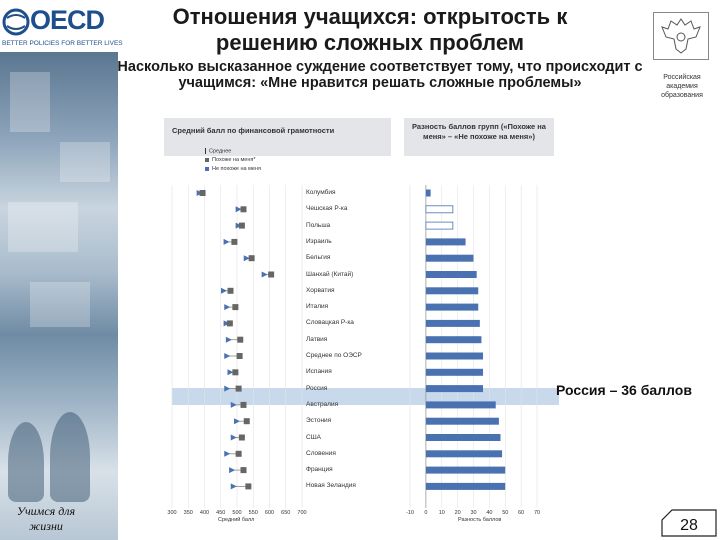 The width and height of the screenshot is (720, 540). Describe the element at coordinates (322, 404) in the screenshot. I see `country-label: Австралия` at that location.